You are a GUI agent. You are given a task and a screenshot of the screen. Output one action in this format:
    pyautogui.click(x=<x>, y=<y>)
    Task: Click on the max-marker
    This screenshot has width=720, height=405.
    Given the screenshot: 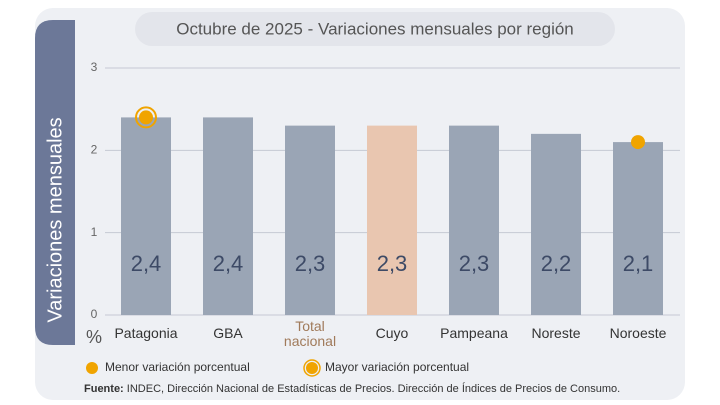 What is the action you would take?
    pyautogui.click(x=146, y=117)
    